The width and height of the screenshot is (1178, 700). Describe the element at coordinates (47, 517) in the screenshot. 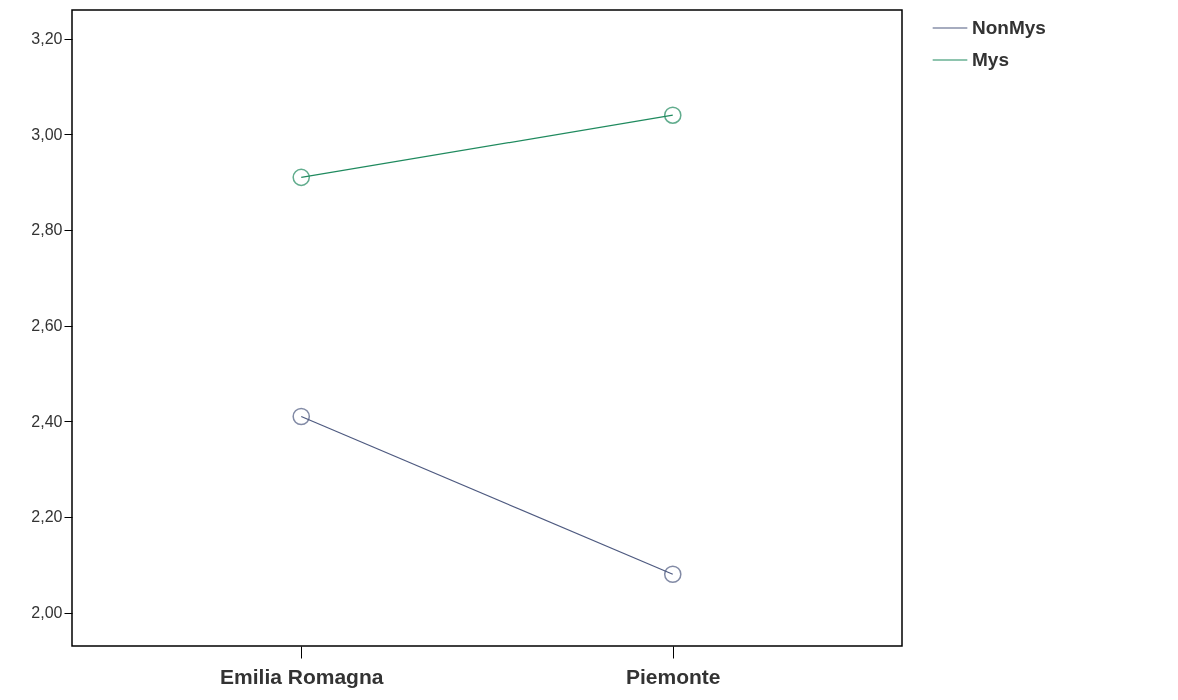

I see `y-tick-label: 2,20` at that location.